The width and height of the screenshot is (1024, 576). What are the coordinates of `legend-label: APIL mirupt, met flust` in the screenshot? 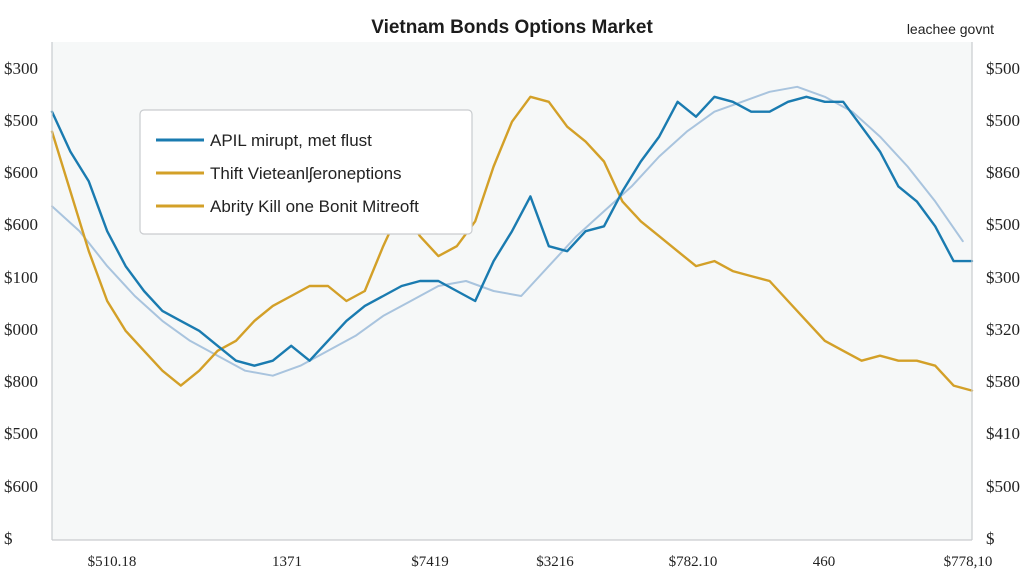 It's located at (291, 140).